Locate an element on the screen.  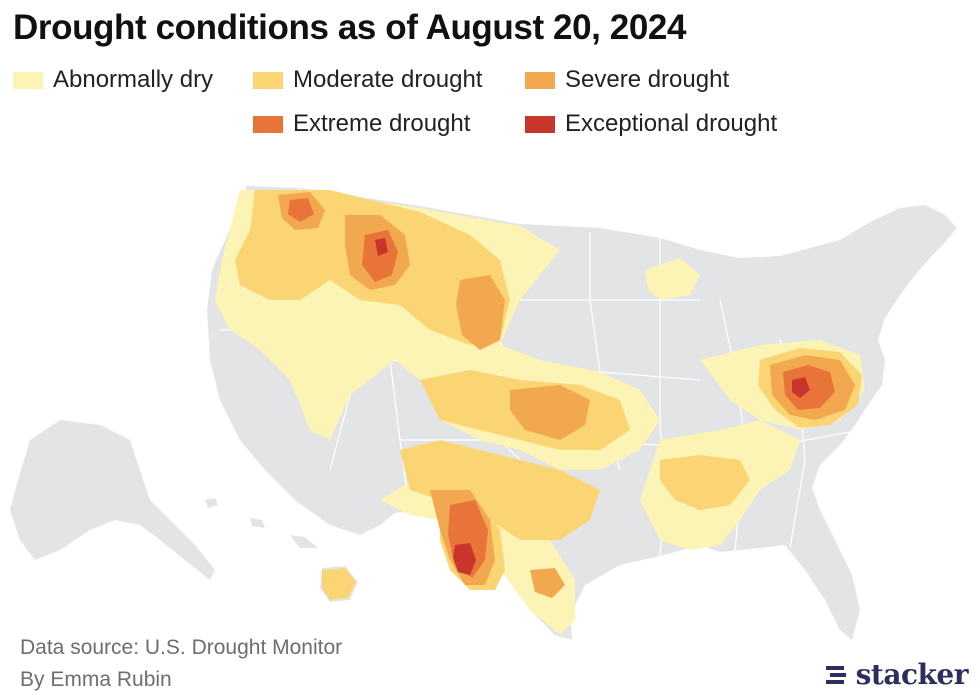
legend-item-extreme-drought: Extreme drought is located at coordinates (361, 124).